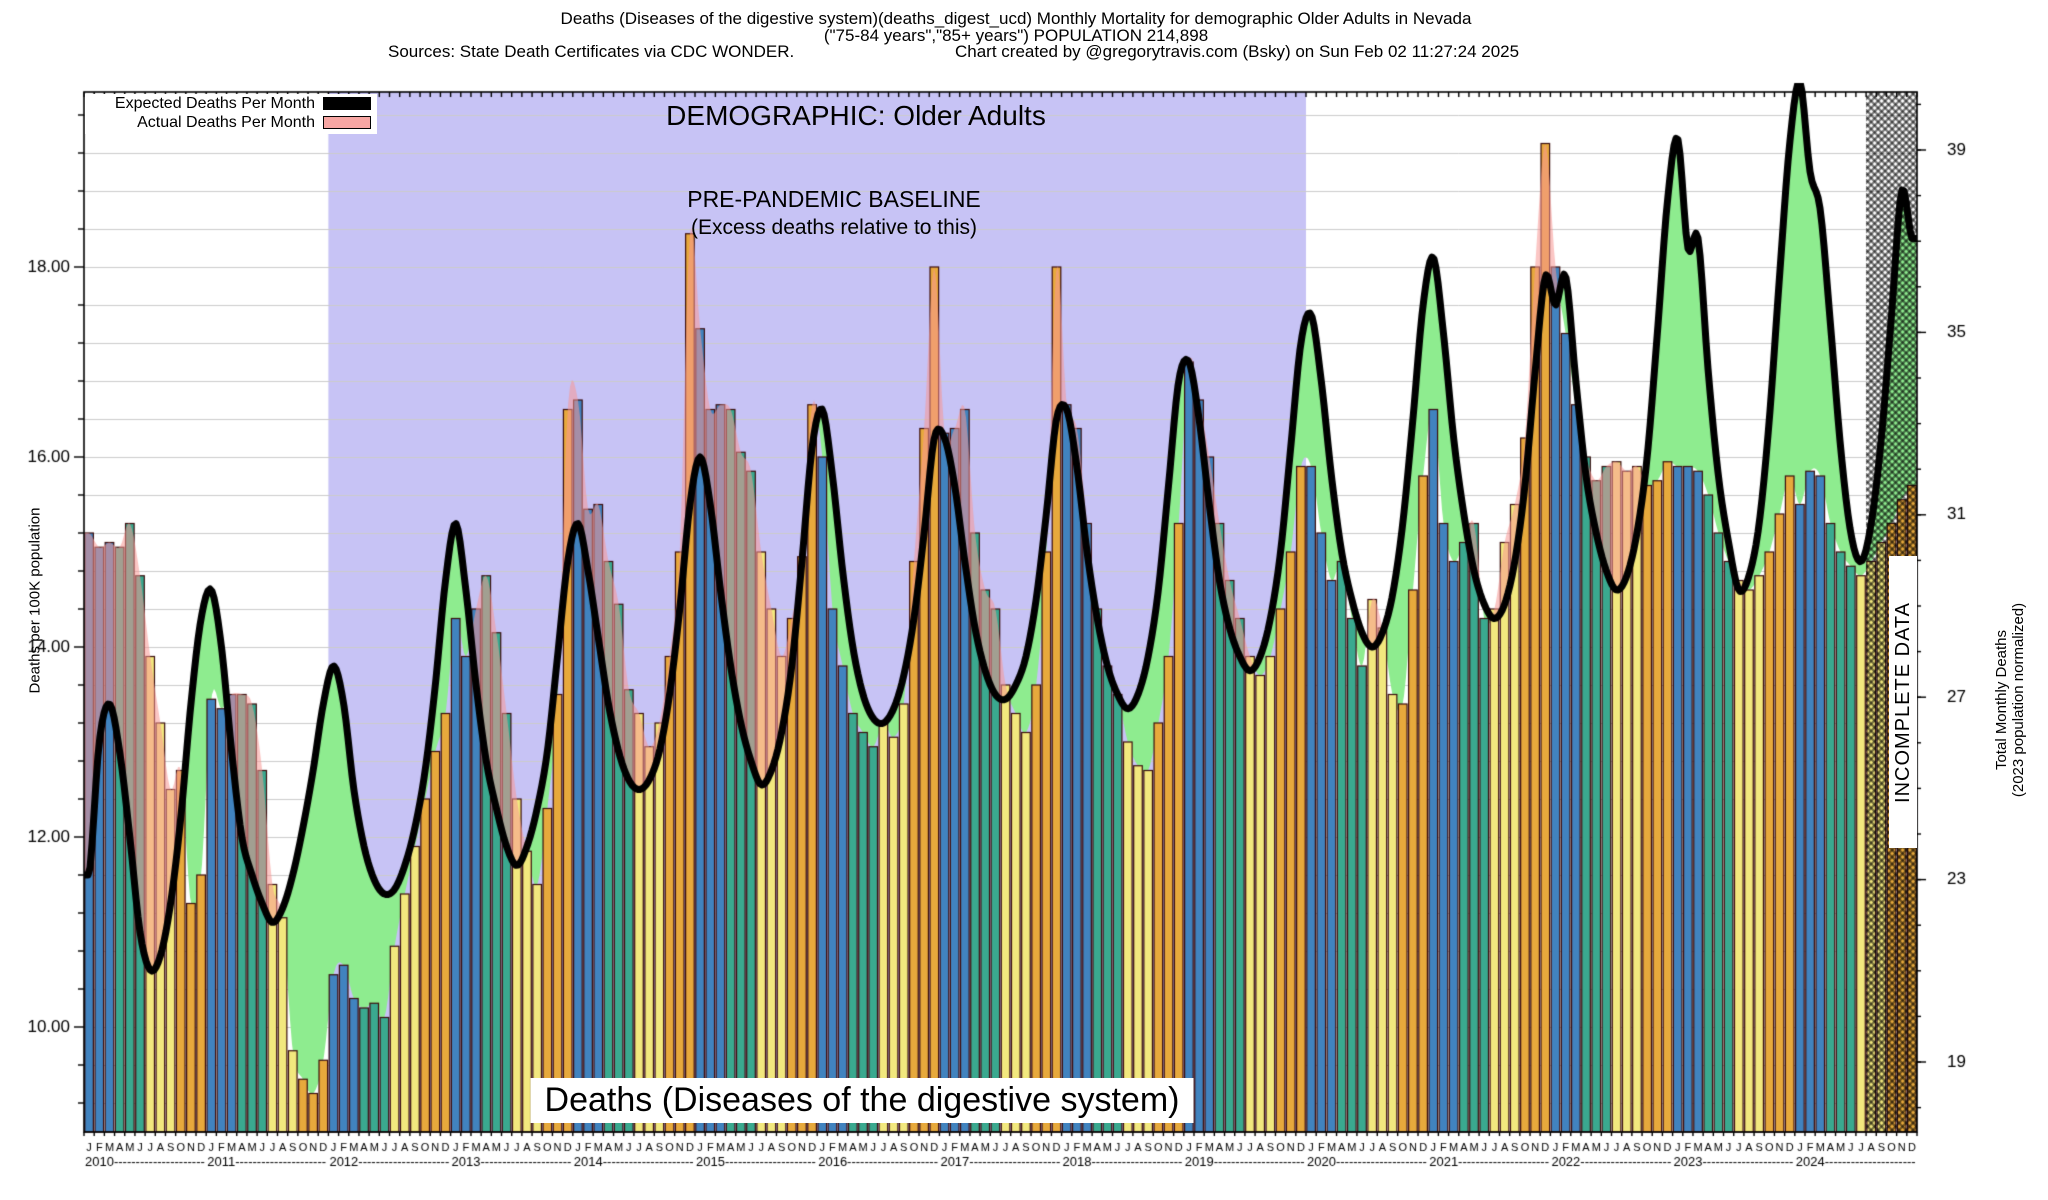  Describe the element at coordinates (72, 601) in the screenshot. I see `left-axis-title-wrap: Deaths per 100K population` at that location.